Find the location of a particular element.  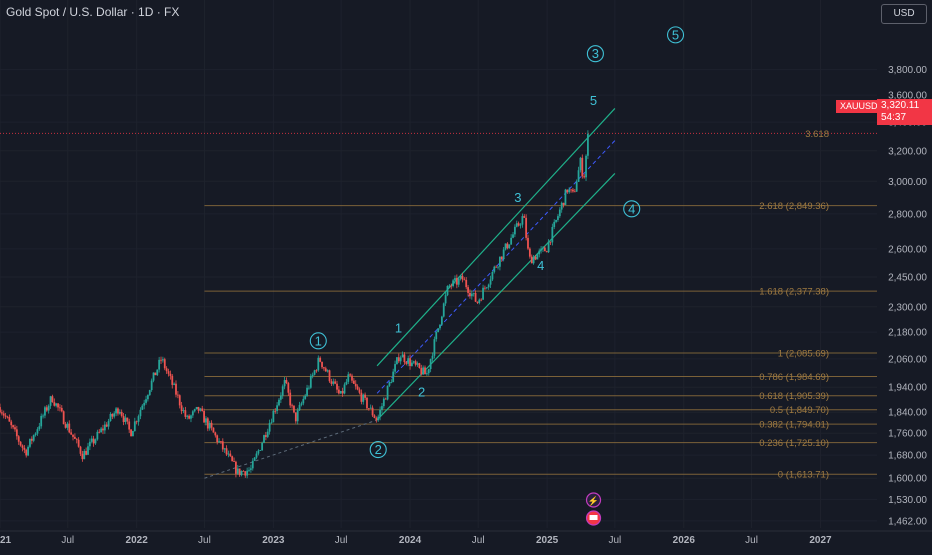

y-tick-label: 1,940.00 is located at coordinates (907, 388).